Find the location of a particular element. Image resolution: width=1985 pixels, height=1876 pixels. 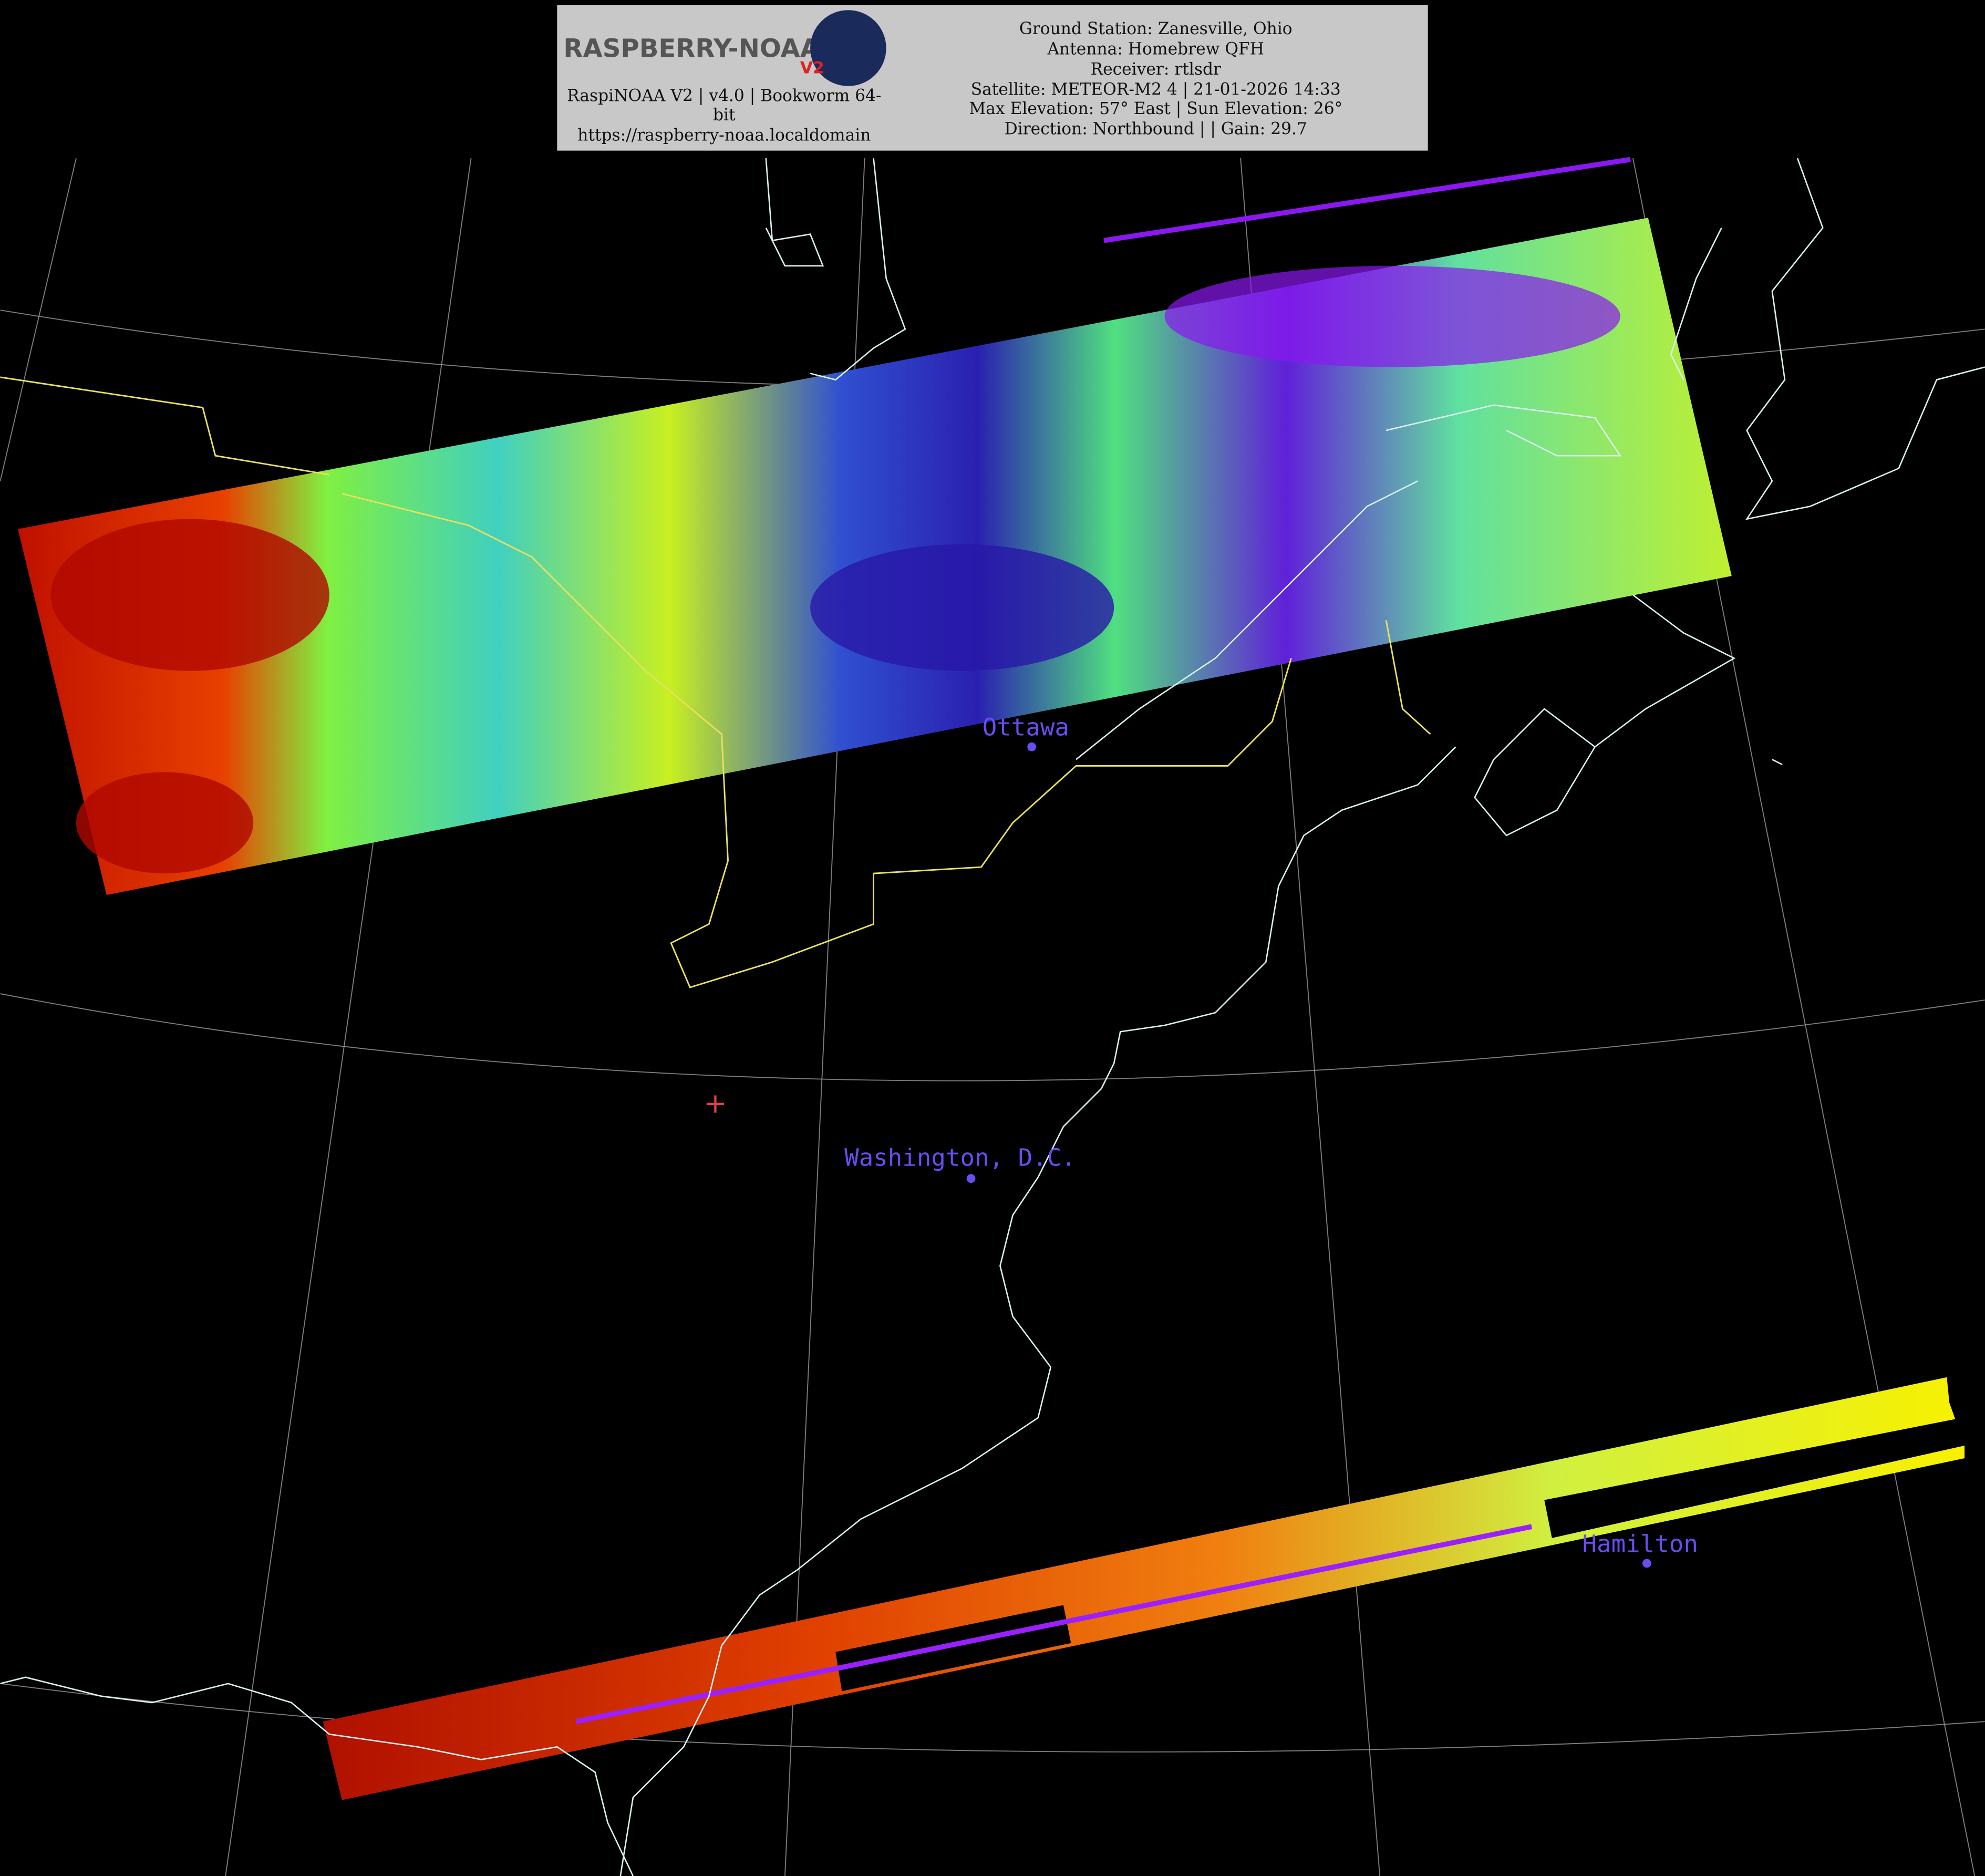

station-marker: + is located at coordinates (715, 1103).